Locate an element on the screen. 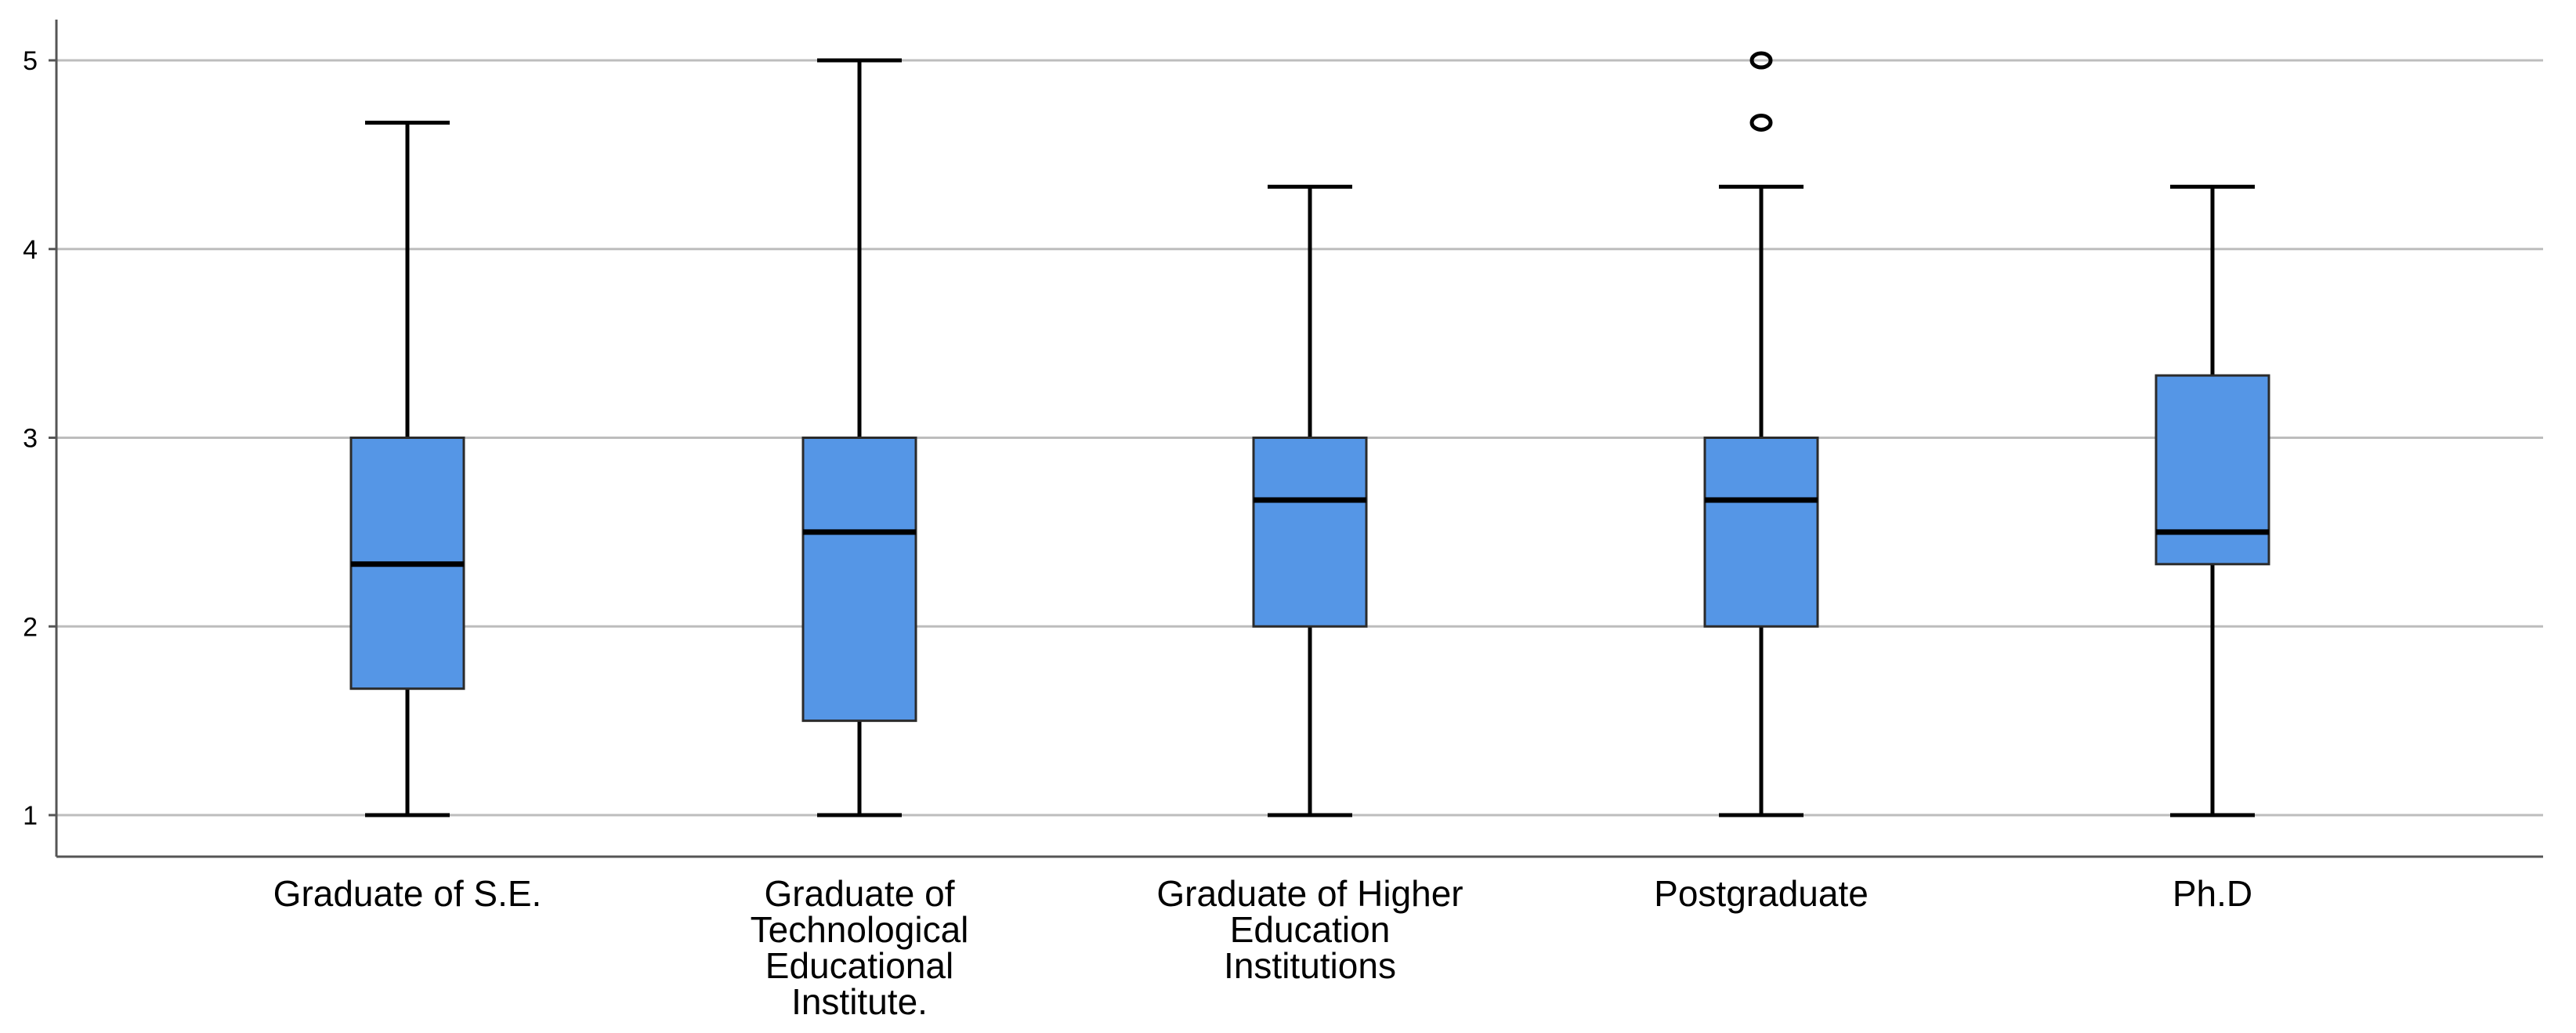  category-label: Graduate of Higher is located at coordinates (1310, 894).